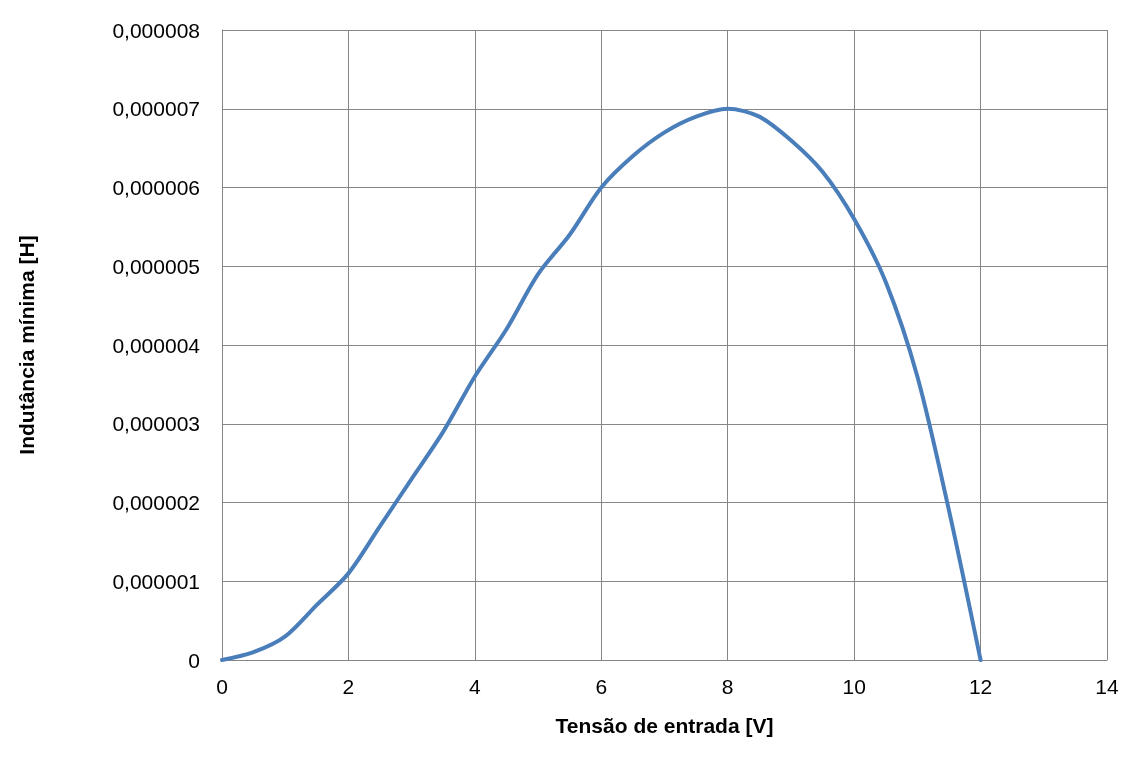  I want to click on y-tick-label: 0,000007, so click(156, 109).